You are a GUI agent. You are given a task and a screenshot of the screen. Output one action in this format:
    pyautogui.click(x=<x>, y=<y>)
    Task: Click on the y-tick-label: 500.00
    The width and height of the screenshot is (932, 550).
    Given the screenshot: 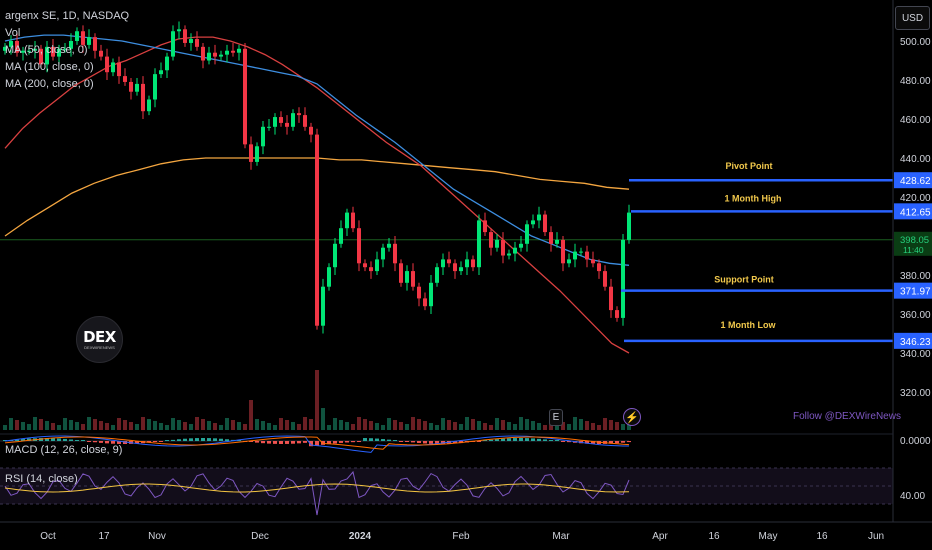 What is the action you would take?
    pyautogui.click(x=915, y=42)
    